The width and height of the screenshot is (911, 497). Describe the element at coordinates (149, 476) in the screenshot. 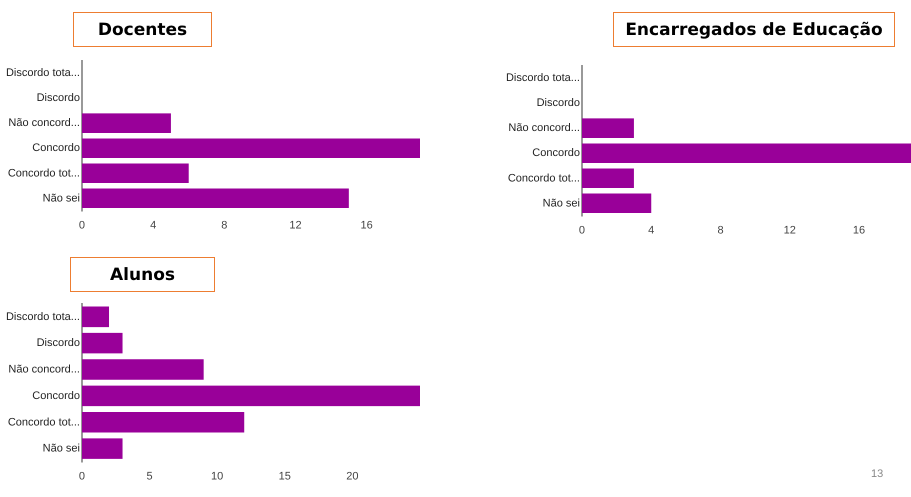

I see `x-tick-label: 5` at that location.